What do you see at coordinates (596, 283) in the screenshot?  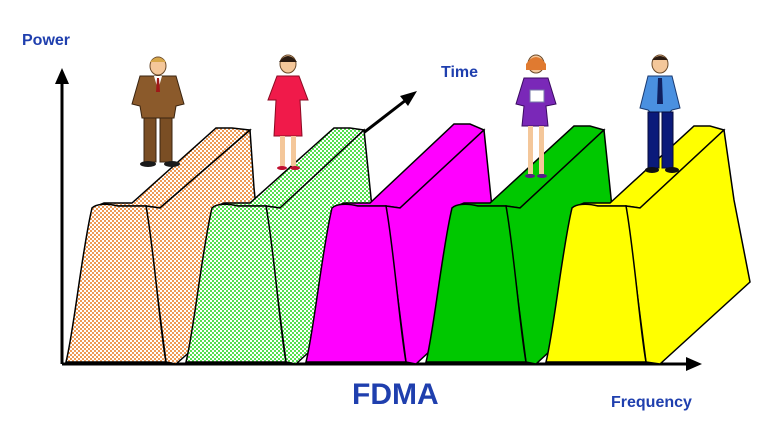 I see `channel-5-front` at bounding box center [596, 283].